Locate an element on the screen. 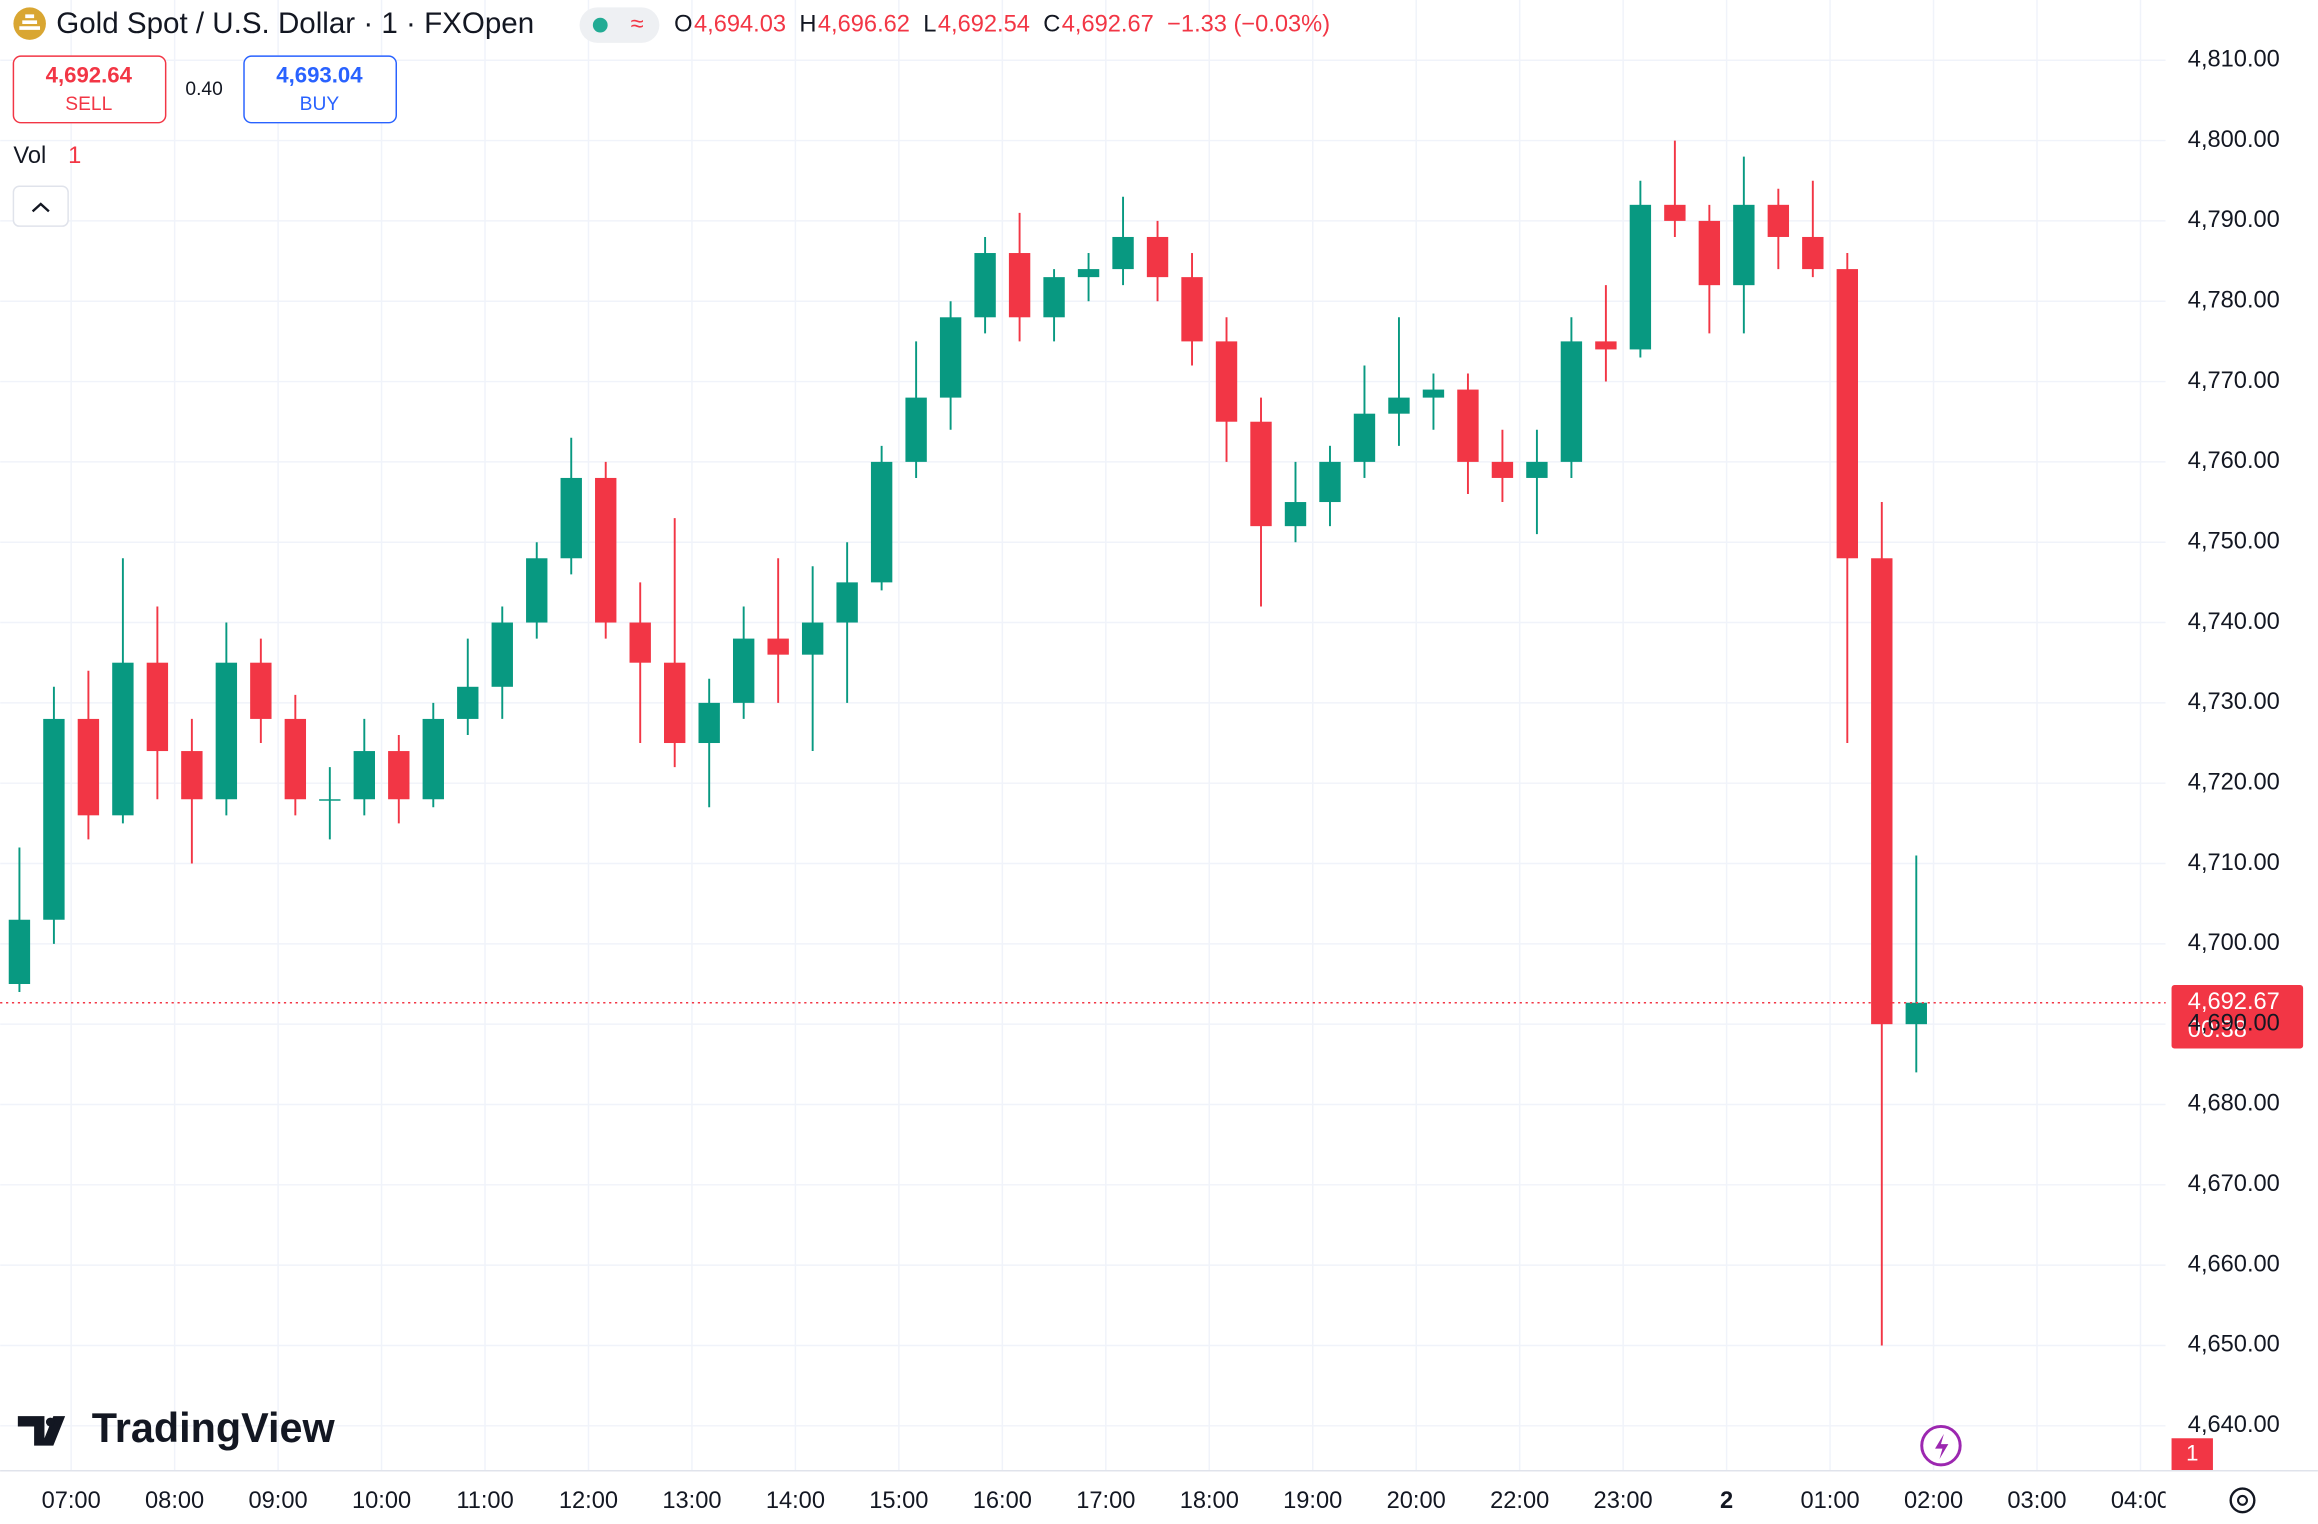  x-tick-label: 10:00 is located at coordinates (381, 1501).